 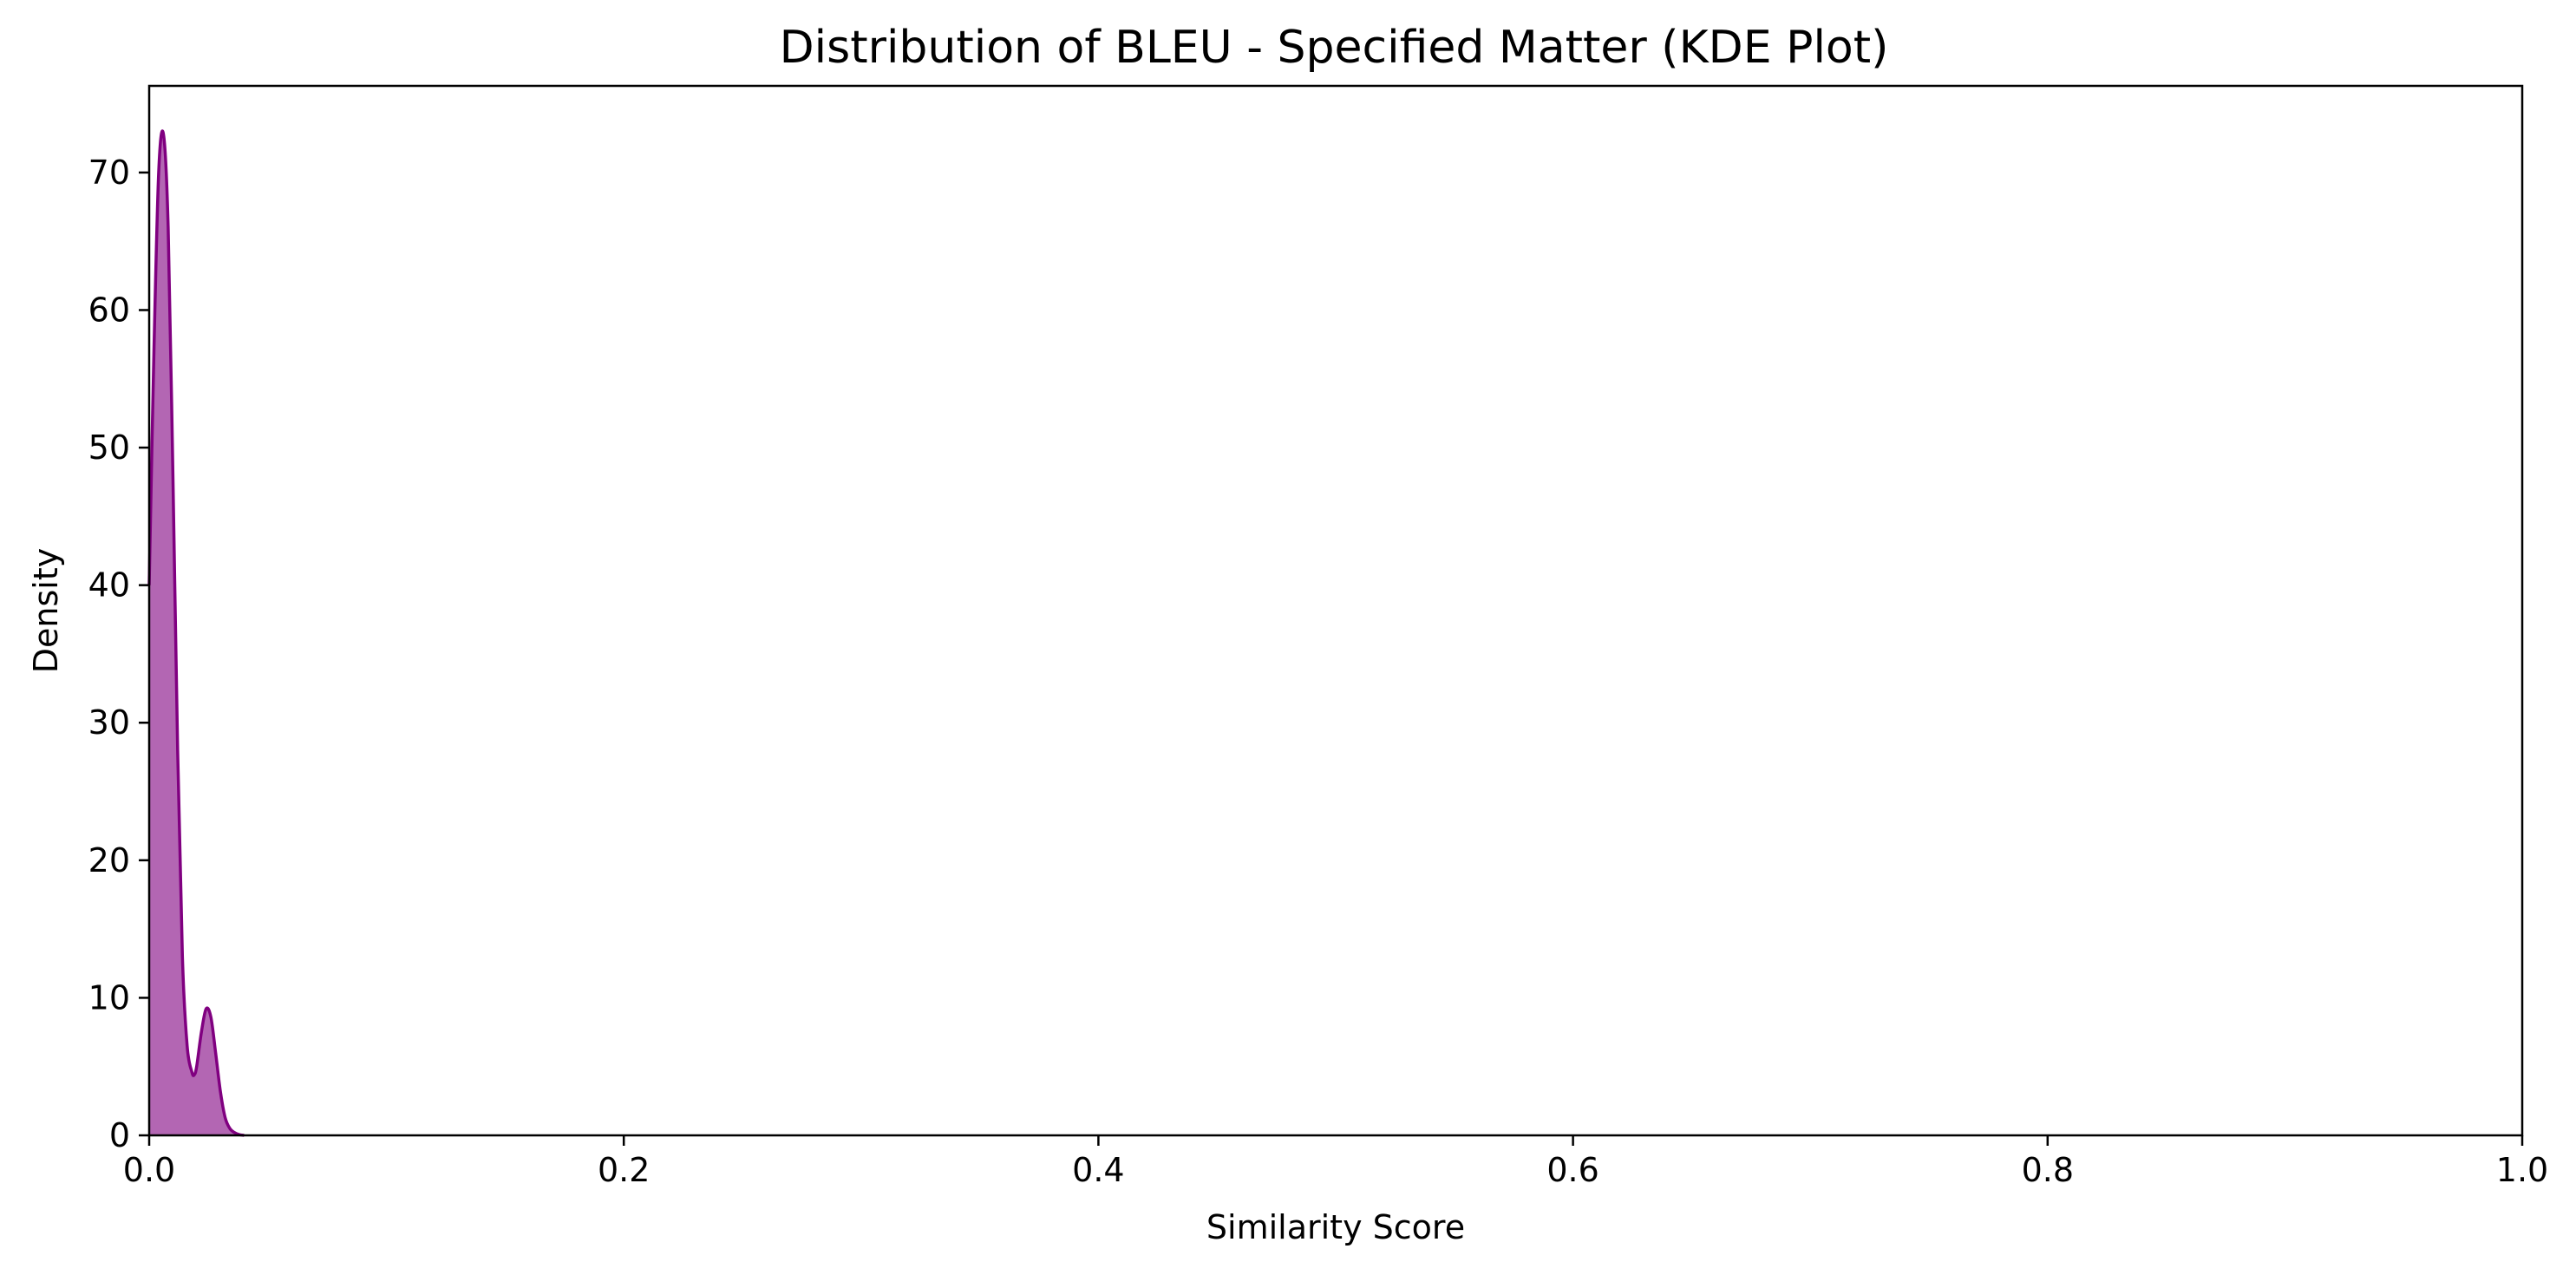 I want to click on y-axis-label: Density, so click(x=46, y=610).